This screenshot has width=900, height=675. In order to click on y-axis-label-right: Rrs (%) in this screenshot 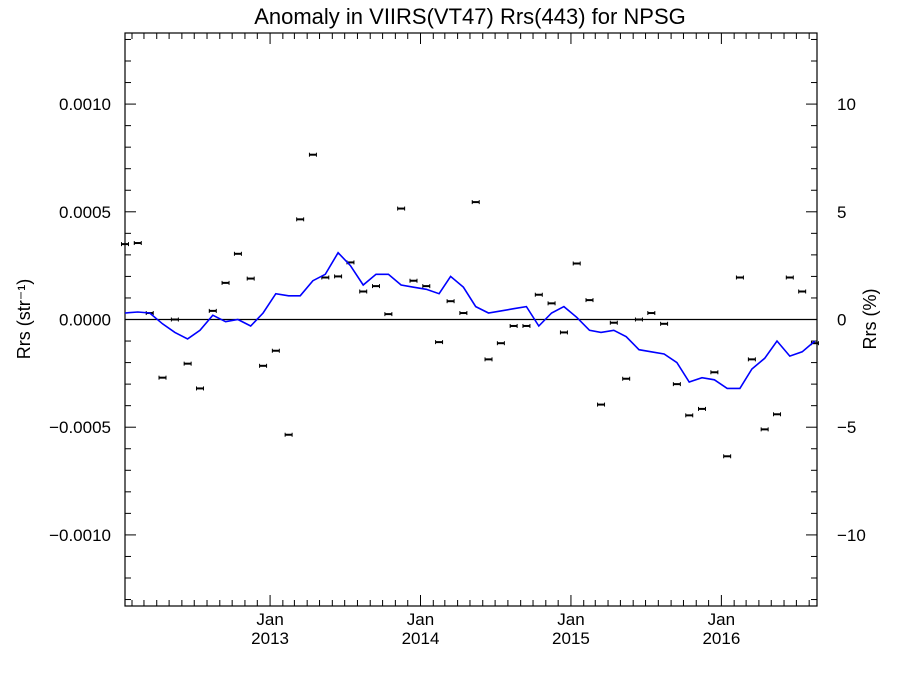, I will do `click(870, 319)`.